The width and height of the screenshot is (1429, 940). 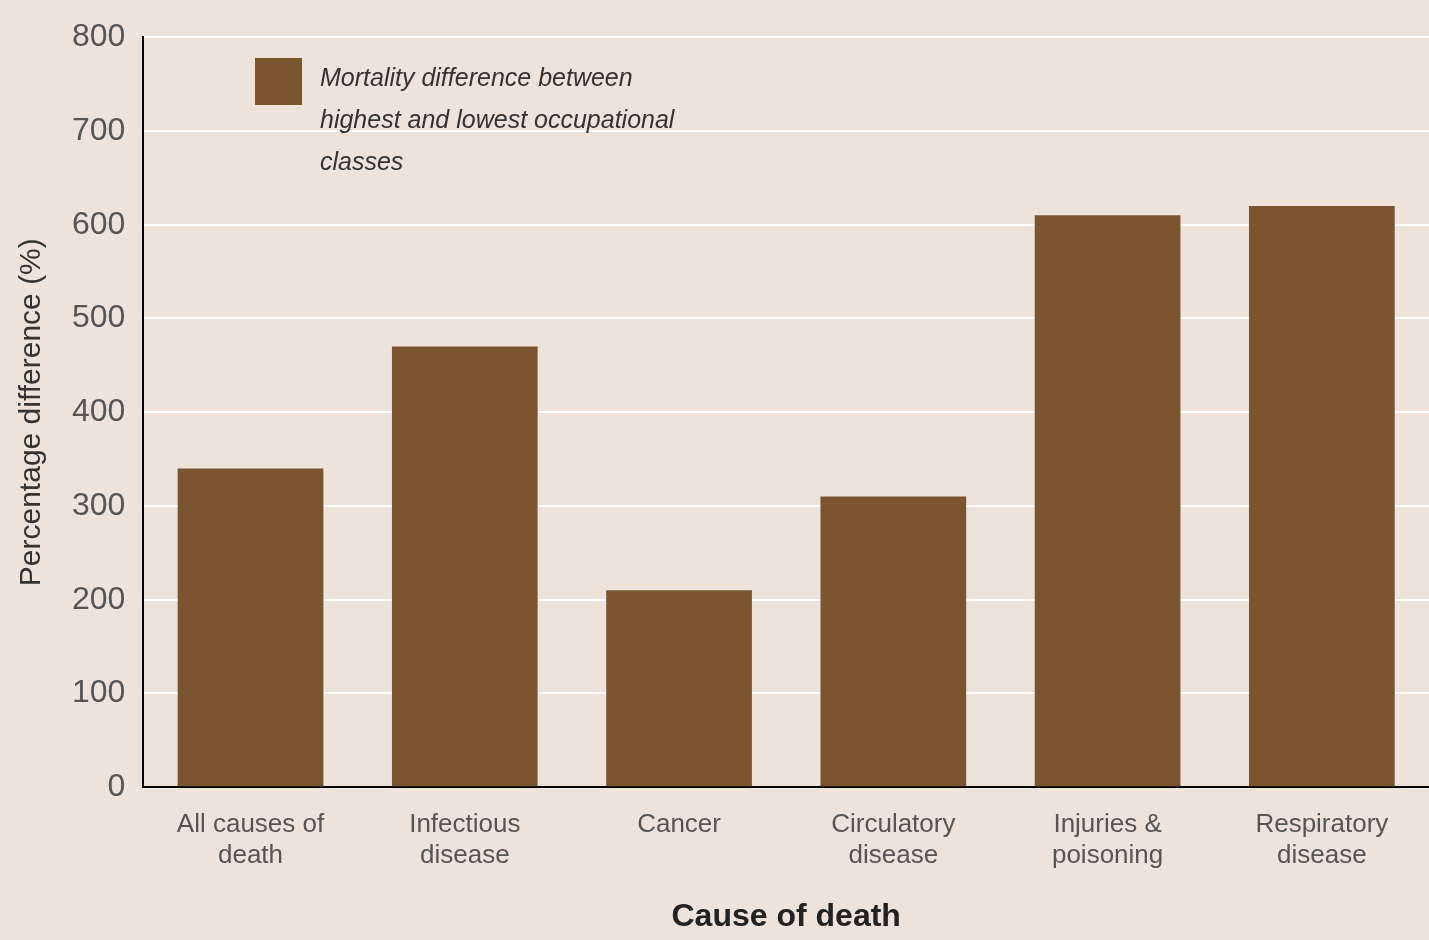 I want to click on x-tick-label: All causes of death, so click(x=250, y=838).